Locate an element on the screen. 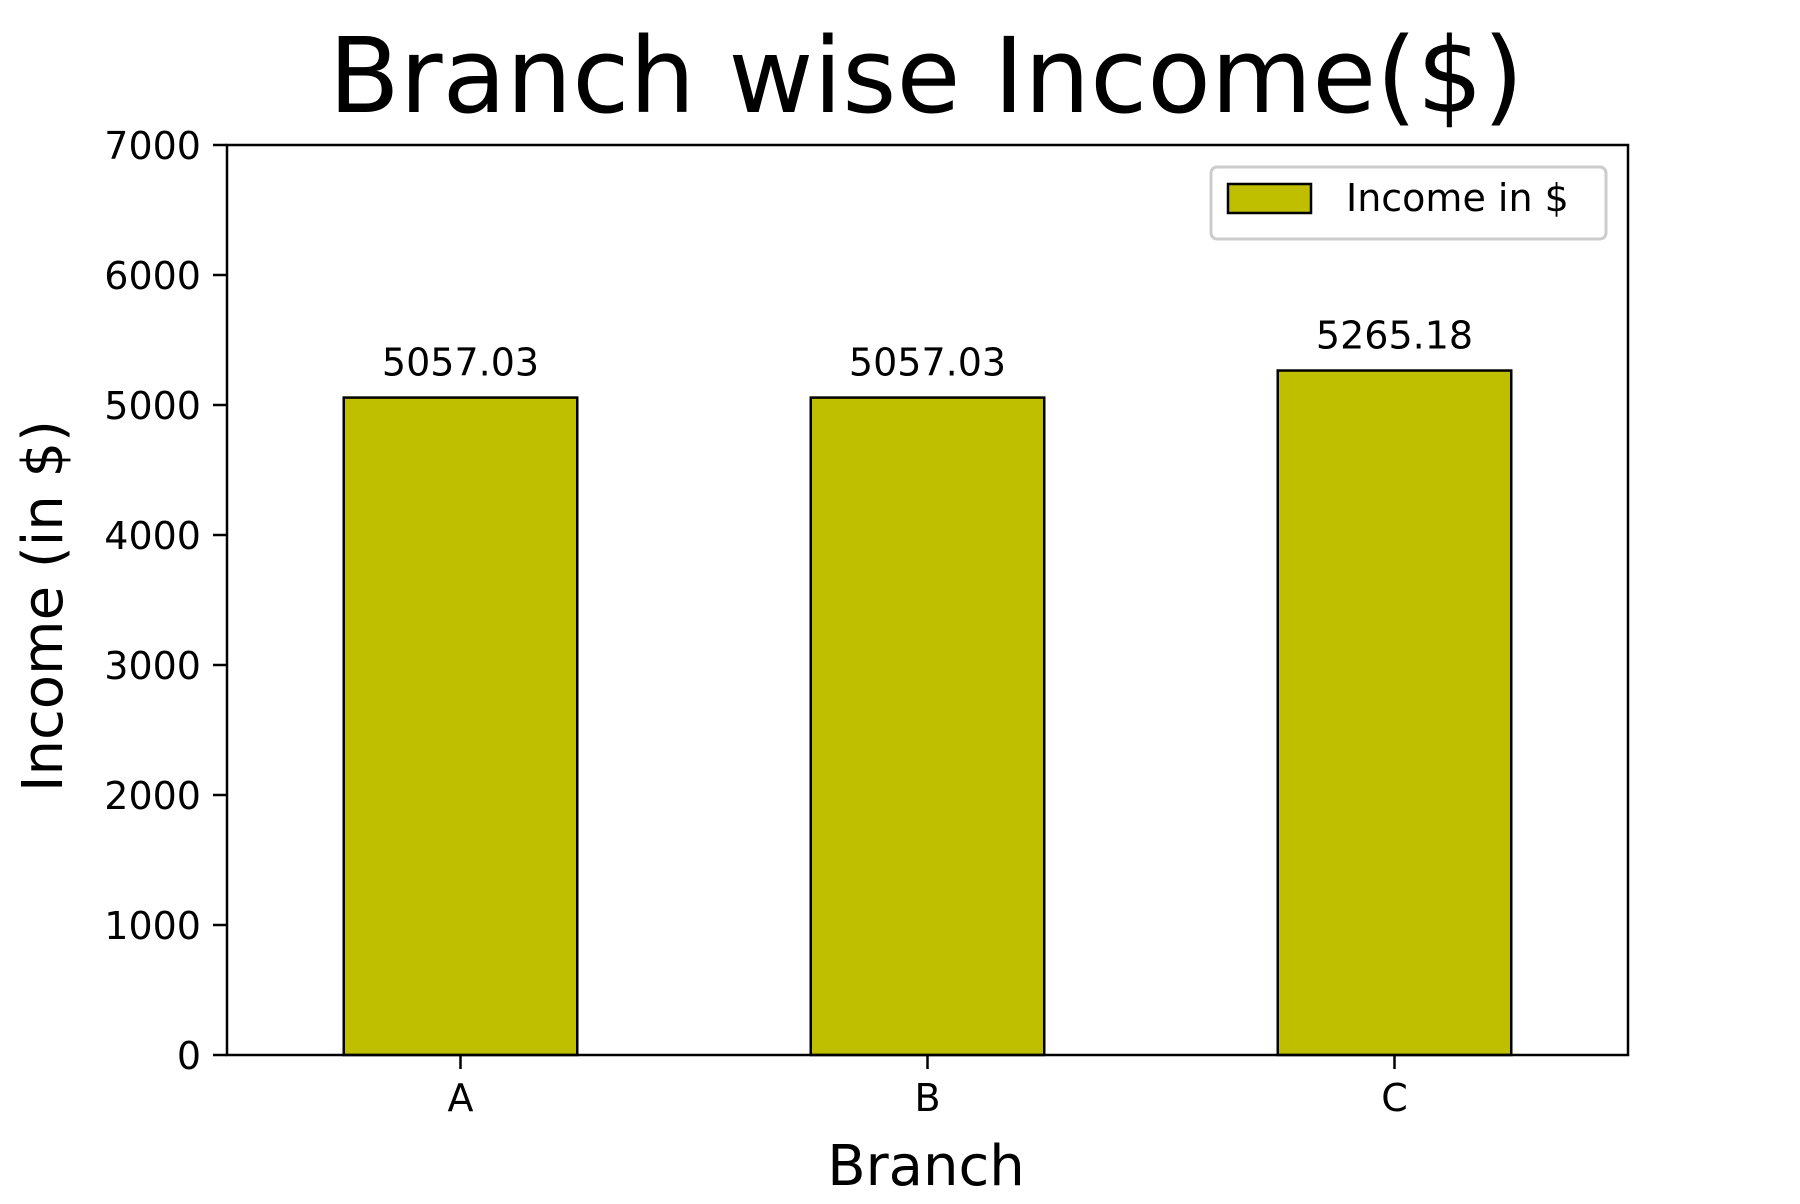 This screenshot has width=1800, height=1204. y-axis-ticks: 0 1000 2000 3000 4000 5000 6000 7000 is located at coordinates (165, 601).